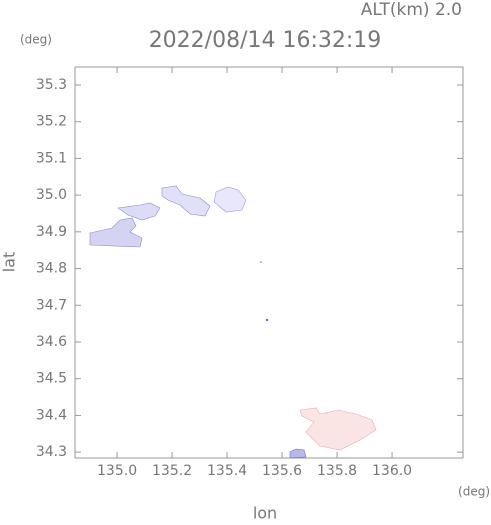 Image resolution: width=491 pixels, height=525 pixels. I want to click on y-tick-label: 35.1, so click(51, 158).